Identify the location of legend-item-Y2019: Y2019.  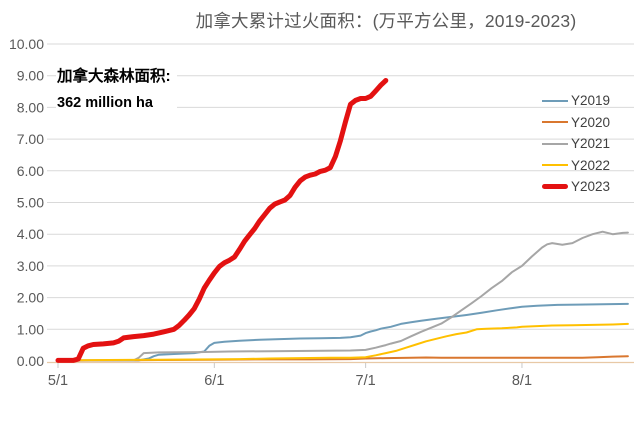
(576, 101).